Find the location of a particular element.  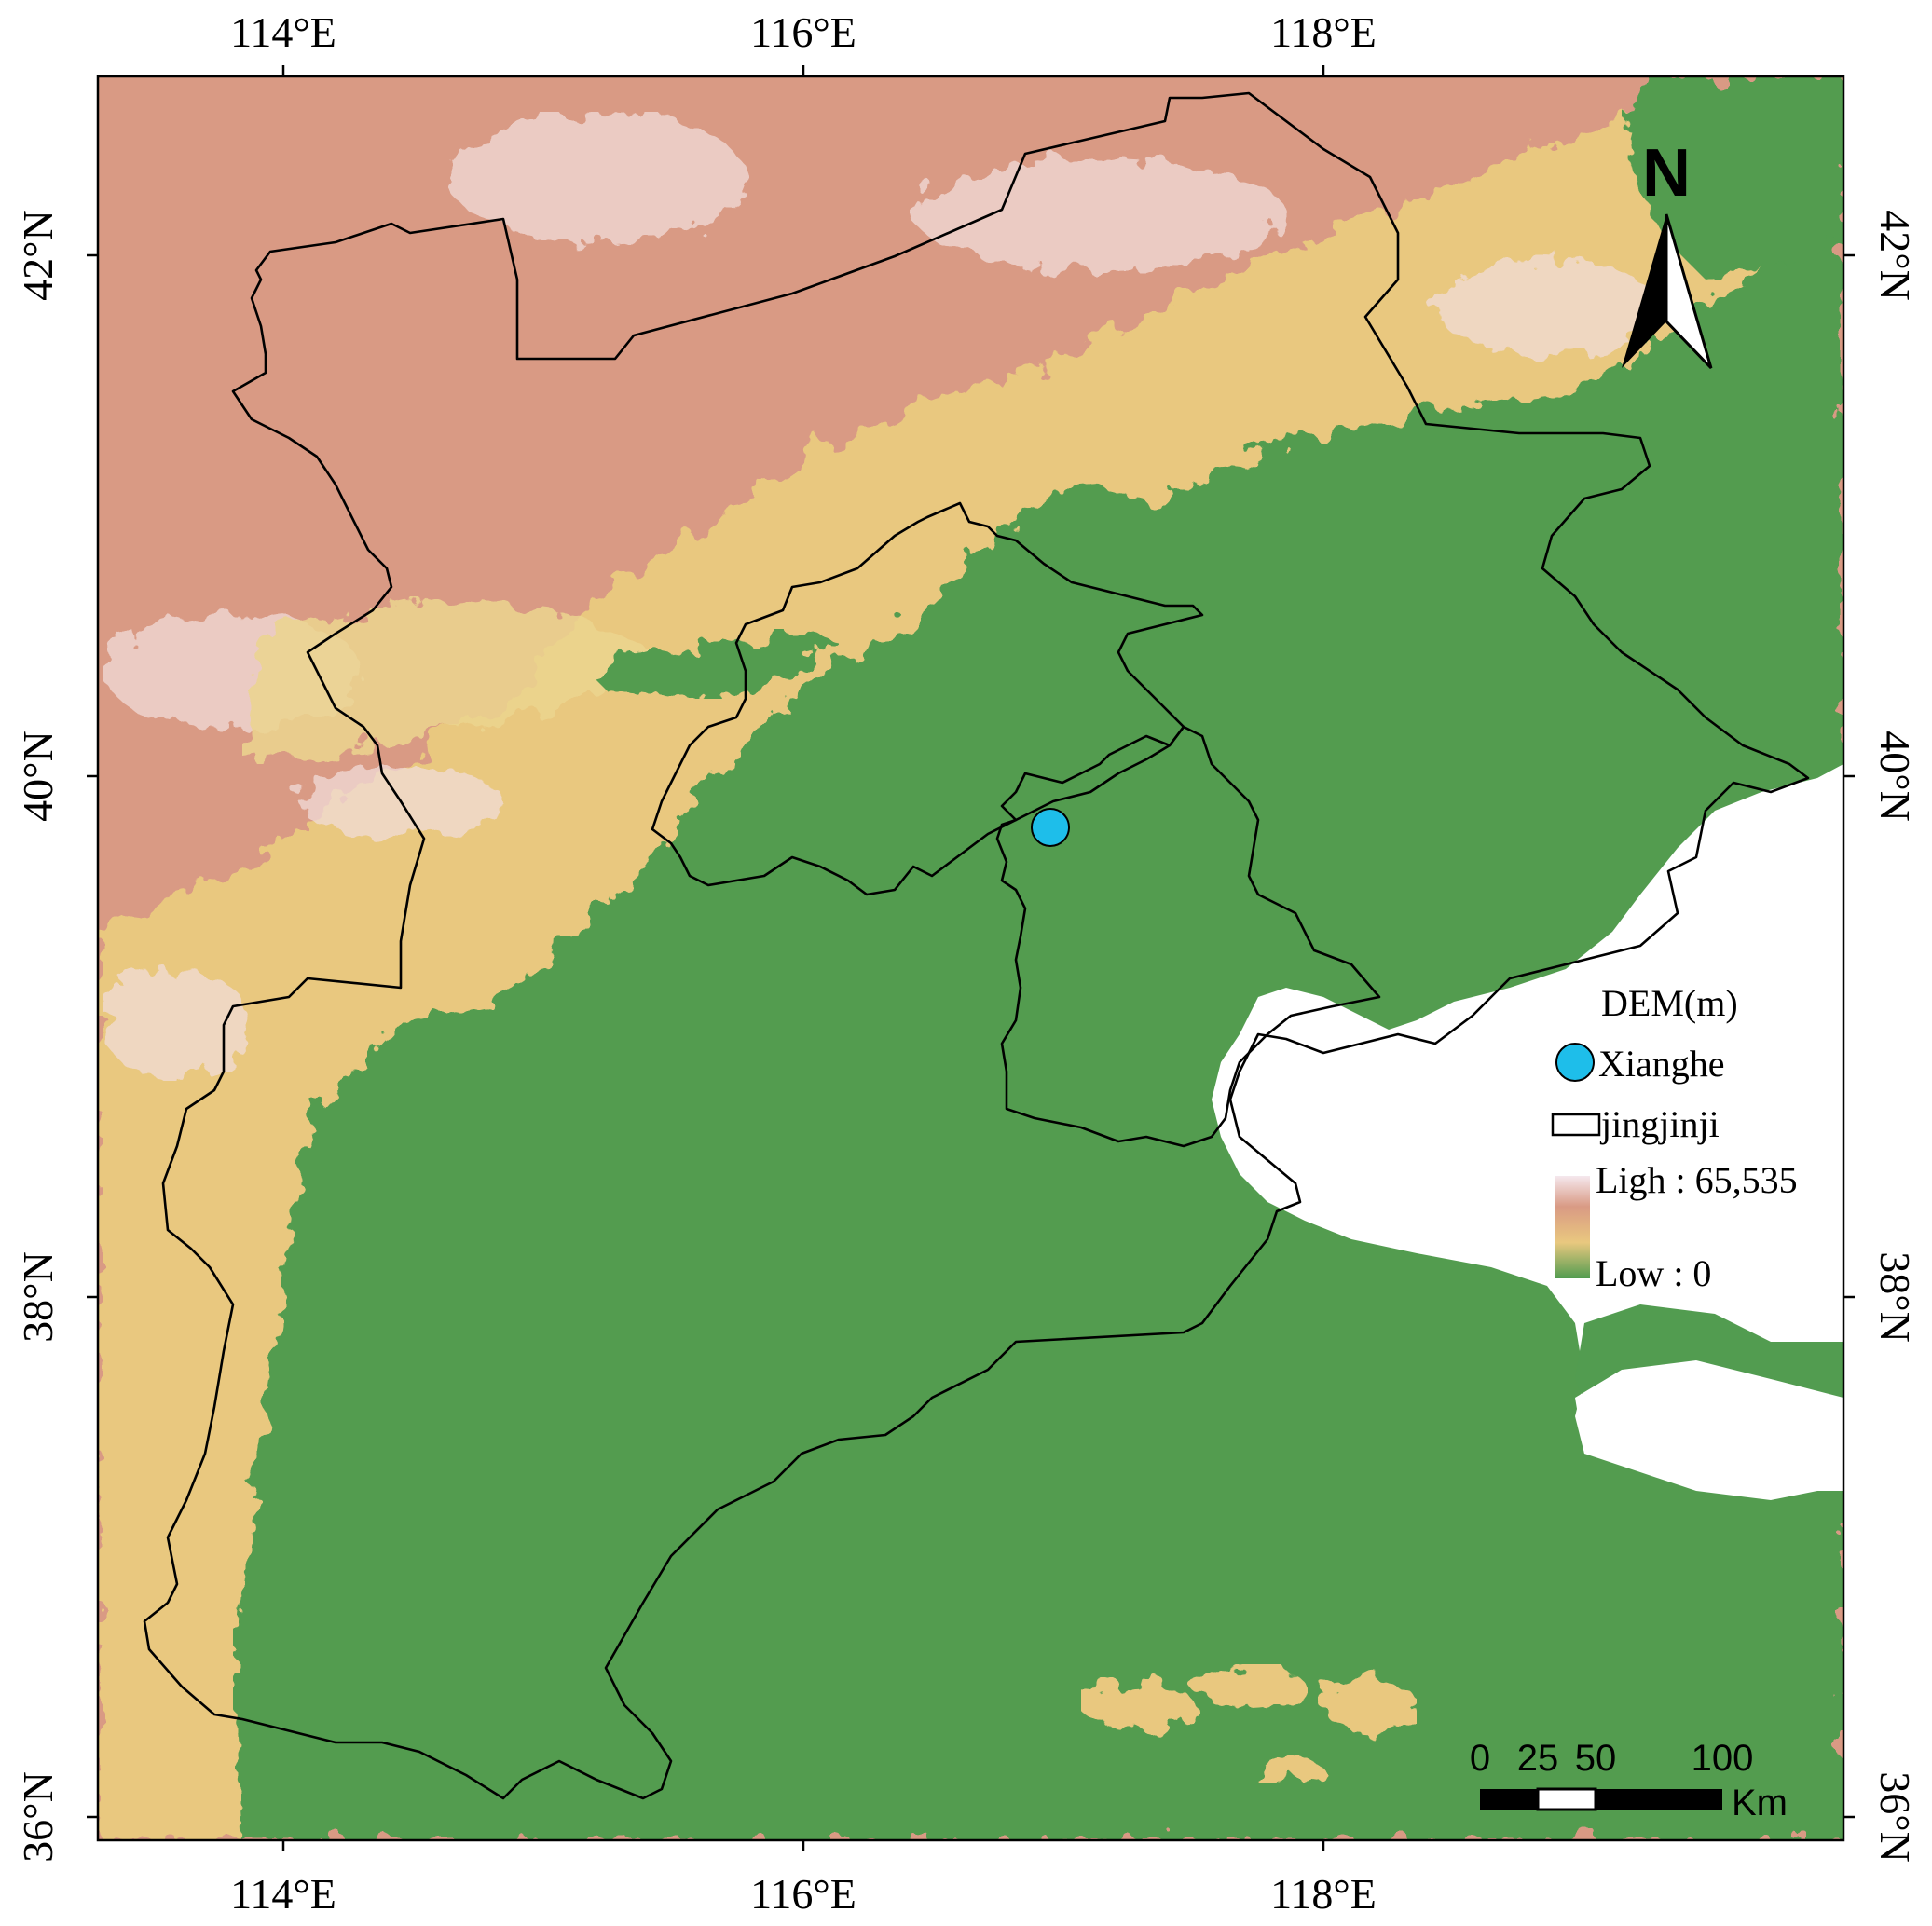

y-tick-label-left: 38°N is located at coordinates (38, 1297).